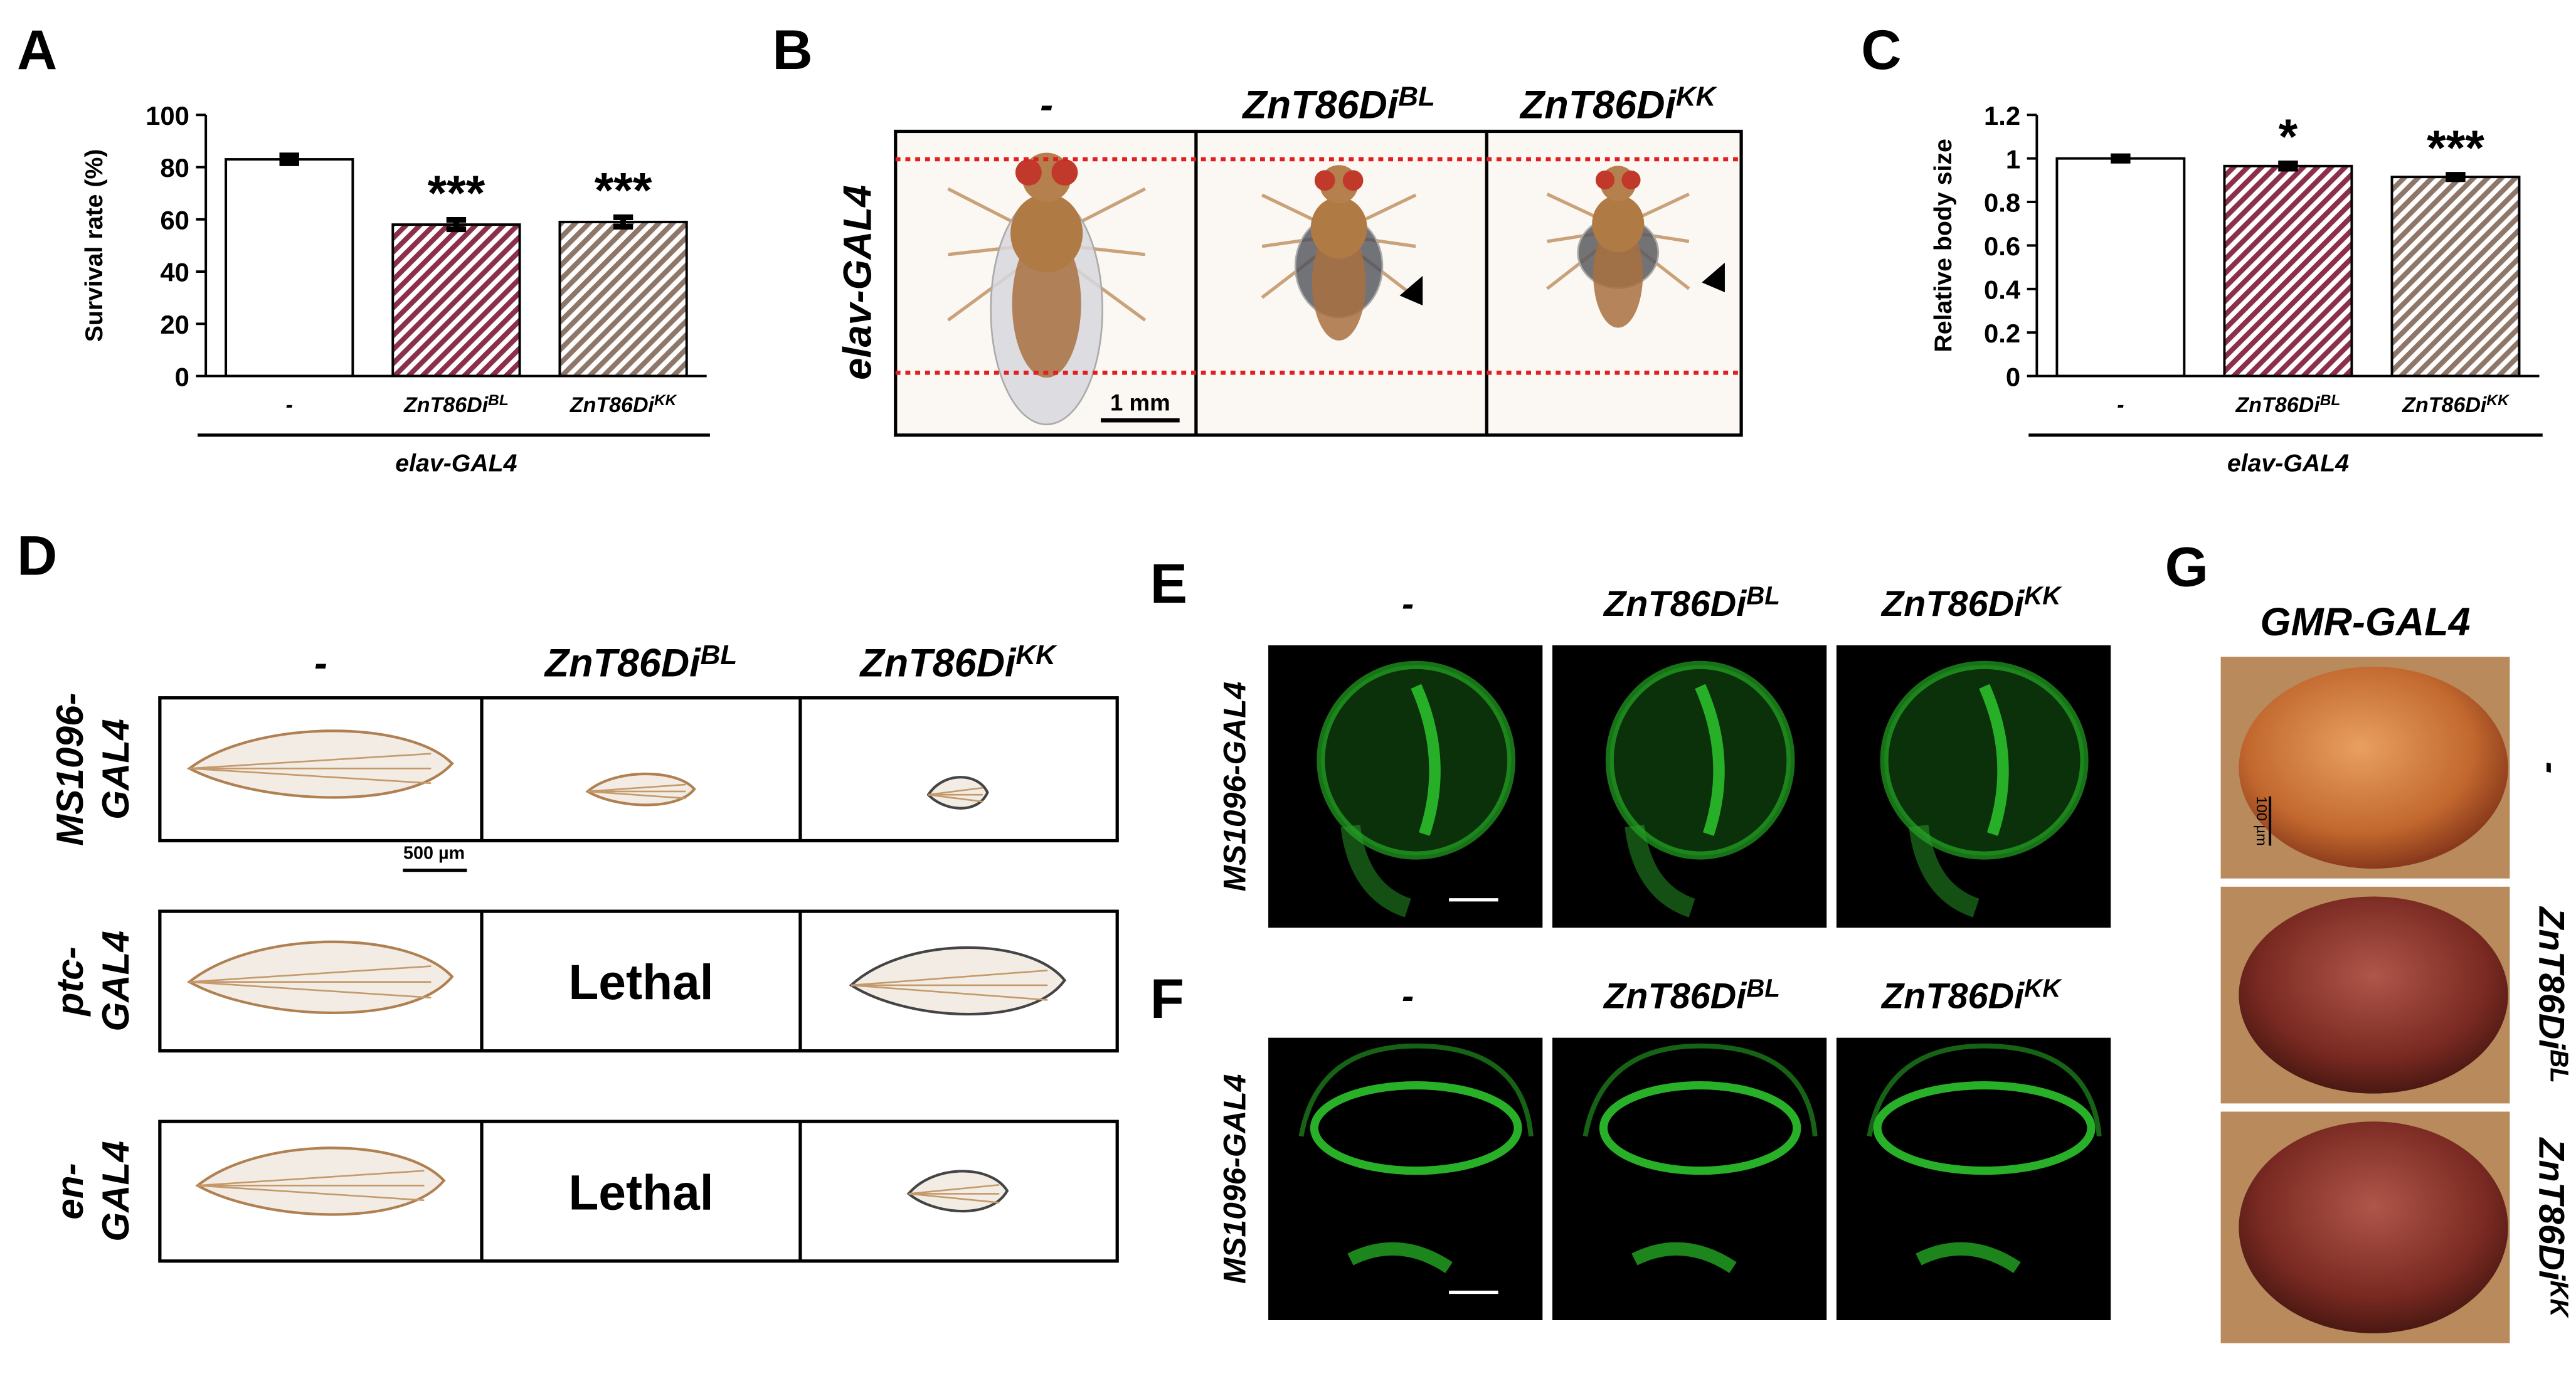  Describe the element at coordinates (69, 1191) in the screenshot. I see `row-label-line: en-` at that location.